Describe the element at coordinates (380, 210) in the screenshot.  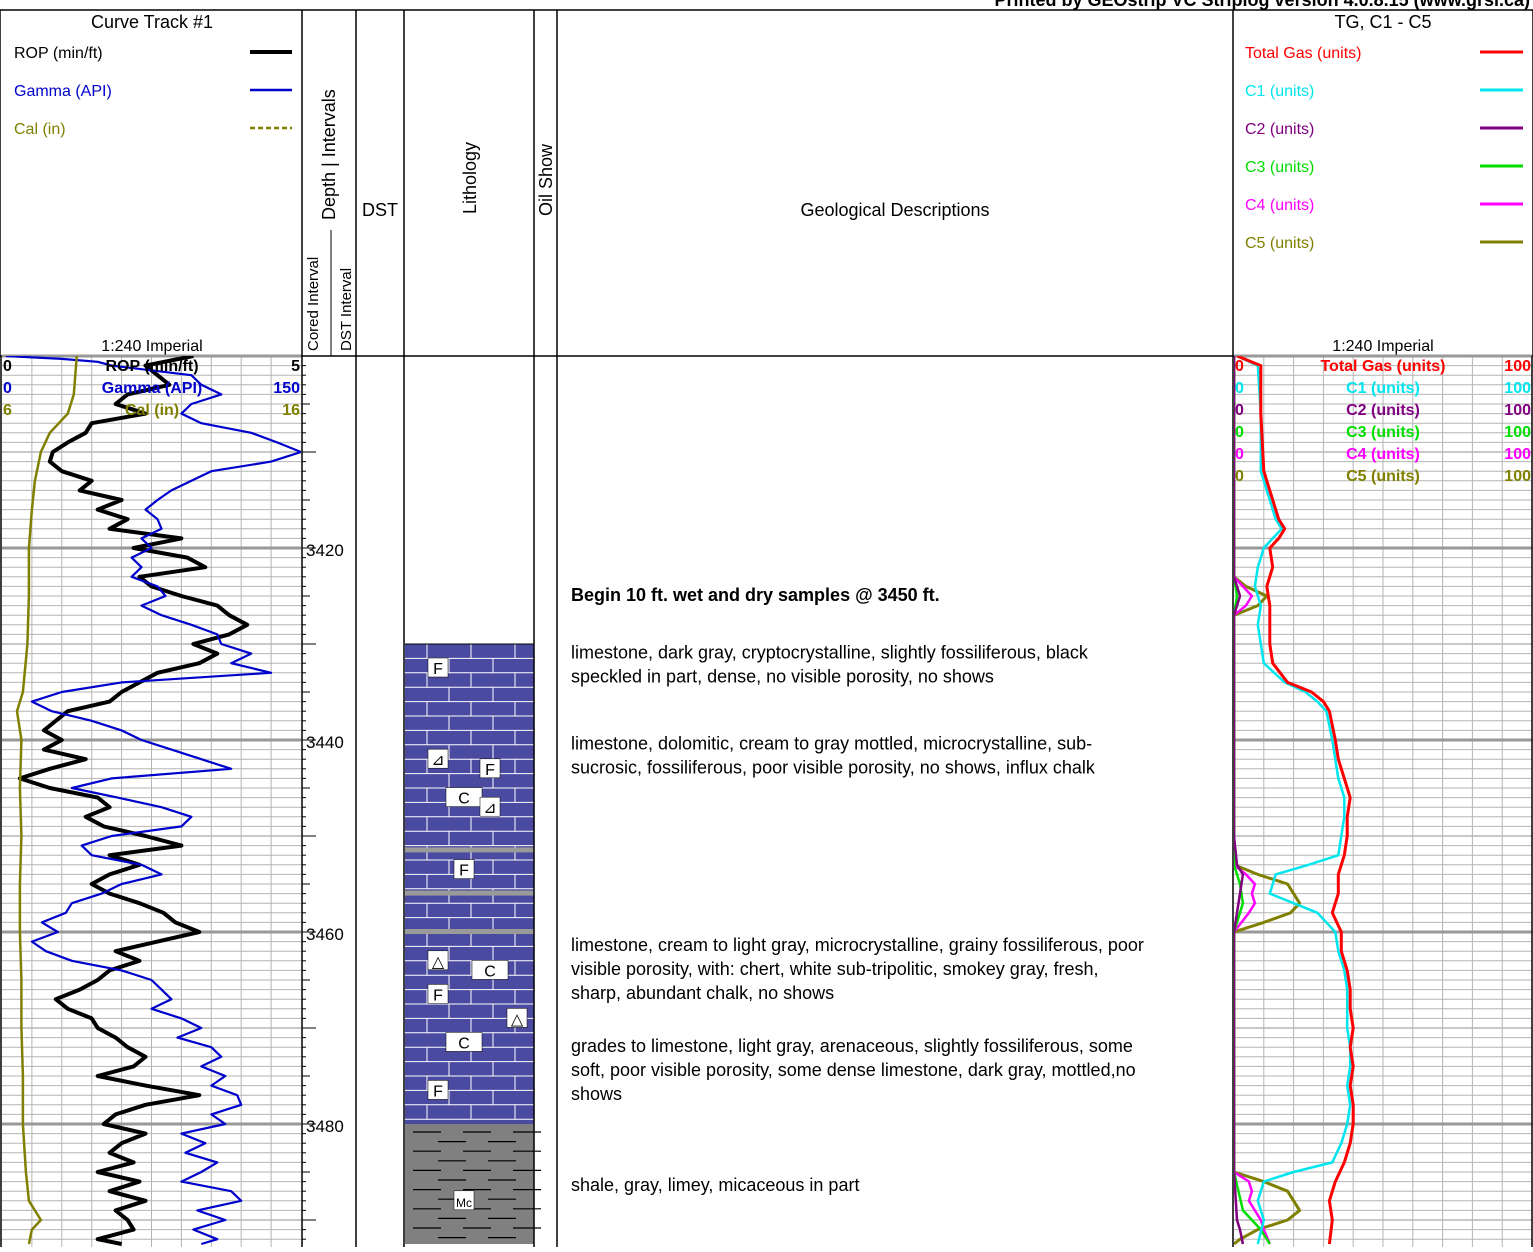
I see `dst-header: DST` at that location.